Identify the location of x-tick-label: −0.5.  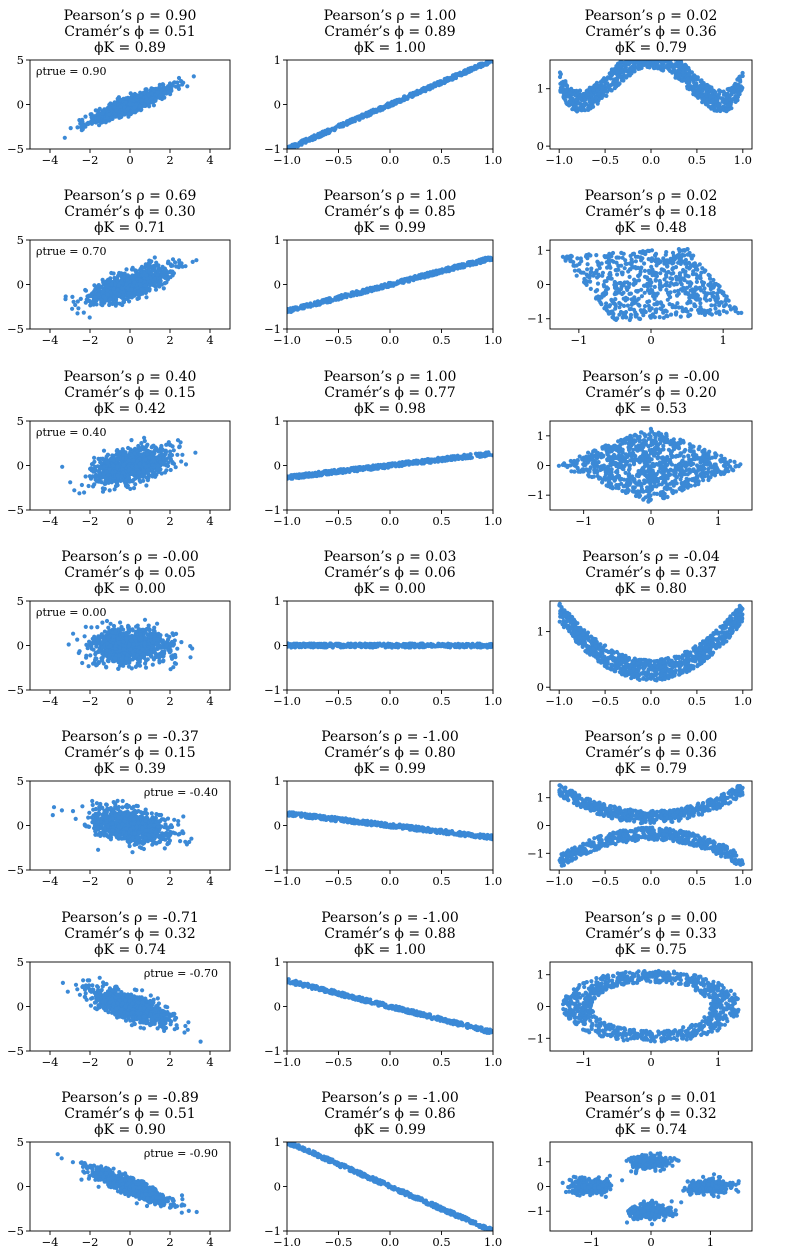
(339, 160).